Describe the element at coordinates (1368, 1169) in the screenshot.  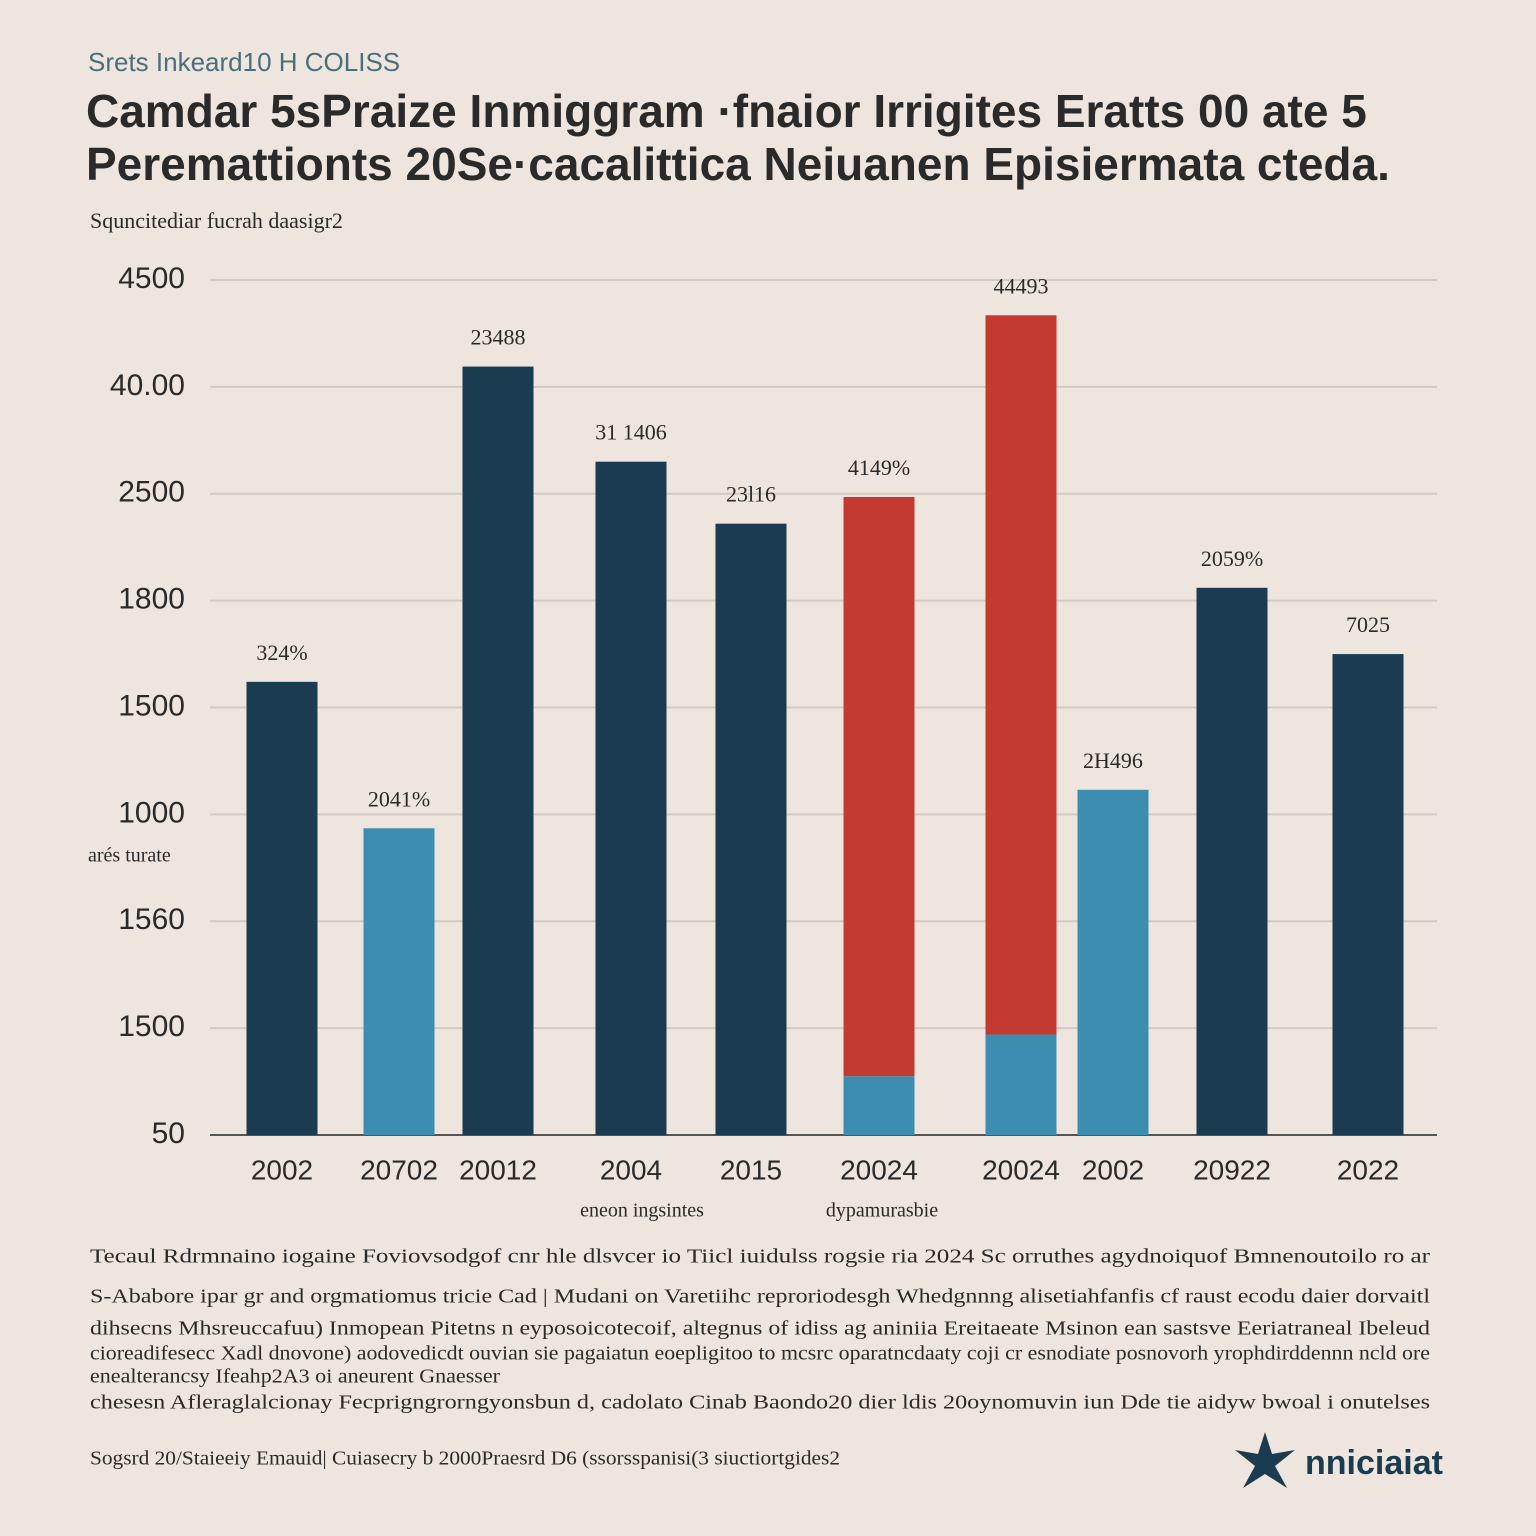
I see `x-tick-label: 2022` at that location.